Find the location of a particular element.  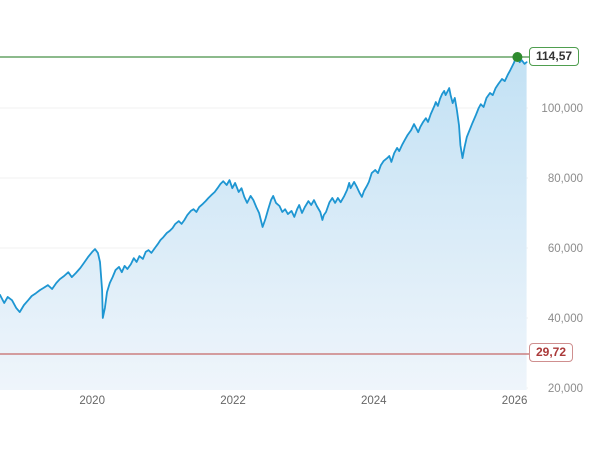

all-time-high-label: 114,57 is located at coordinates (554, 56).